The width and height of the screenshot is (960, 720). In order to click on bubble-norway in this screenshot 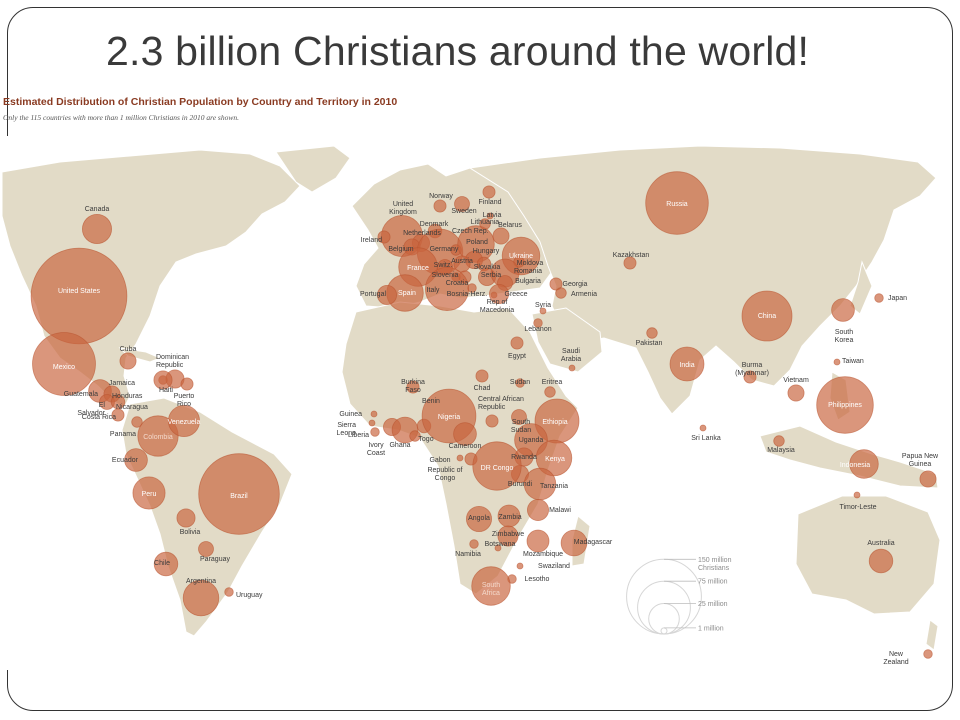, I will do `click(440, 206)`.